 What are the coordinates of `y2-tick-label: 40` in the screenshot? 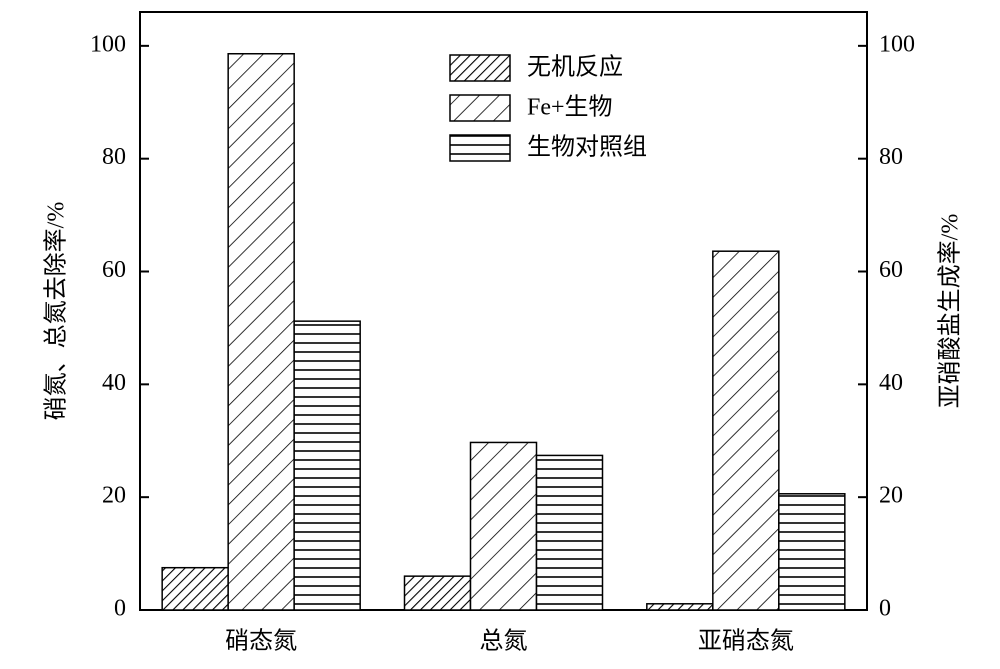 It's located at (891, 383).